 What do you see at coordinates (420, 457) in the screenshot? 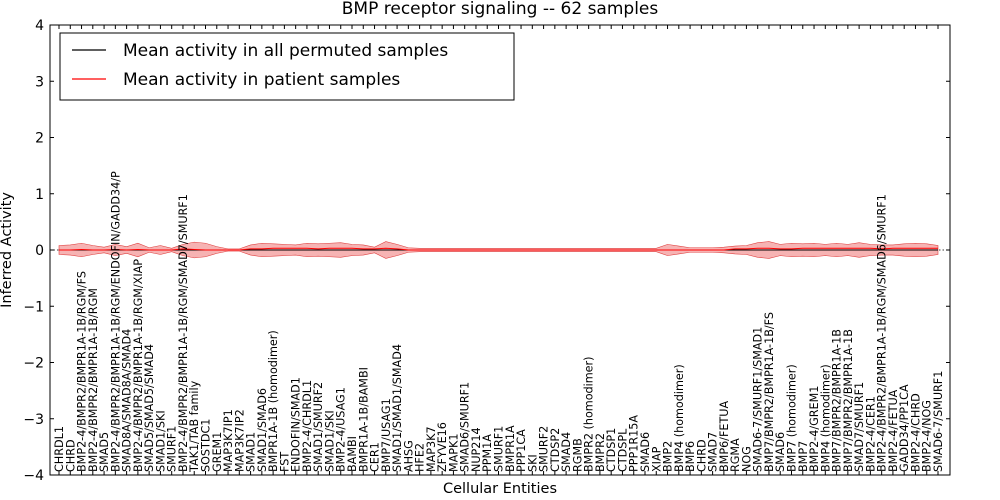
I see `entity-label: HFE2` at bounding box center [420, 457].